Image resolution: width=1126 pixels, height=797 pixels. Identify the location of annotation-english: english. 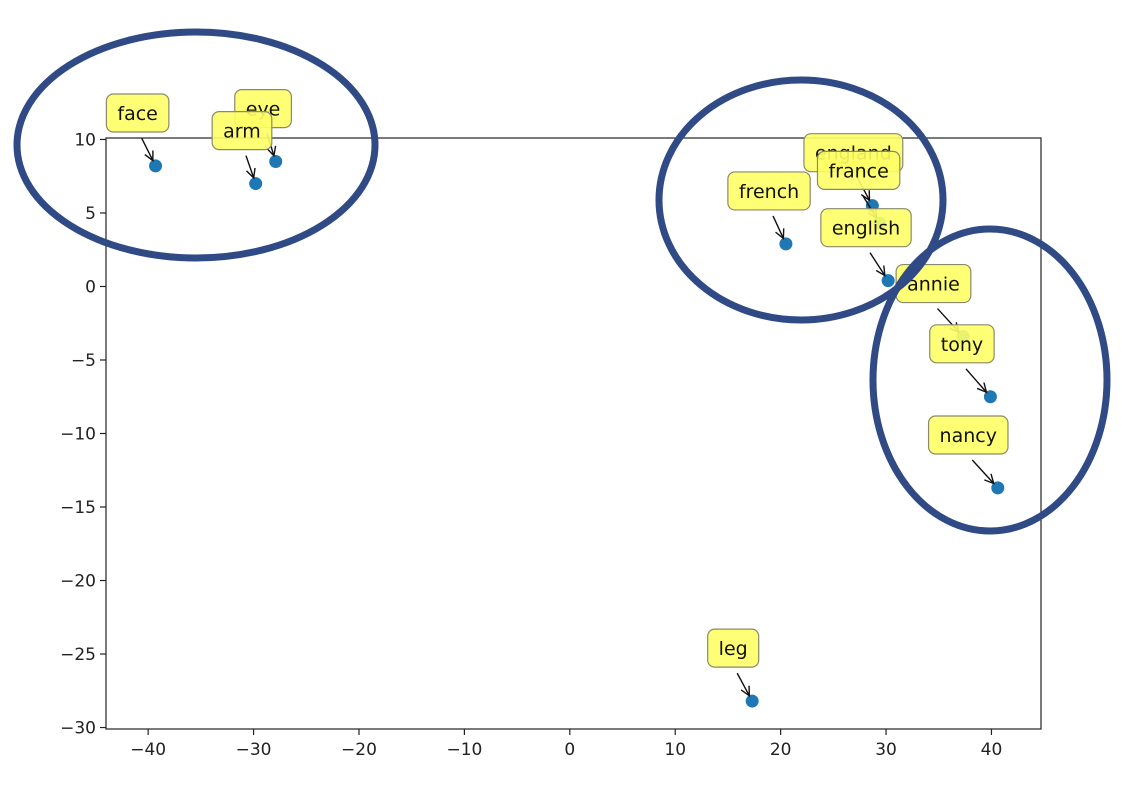
(866, 228).